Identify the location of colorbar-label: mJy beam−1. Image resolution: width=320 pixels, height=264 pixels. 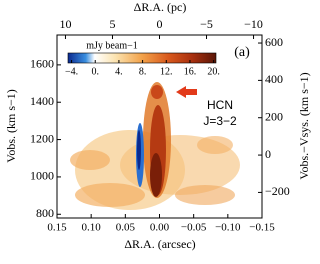
(111, 45).